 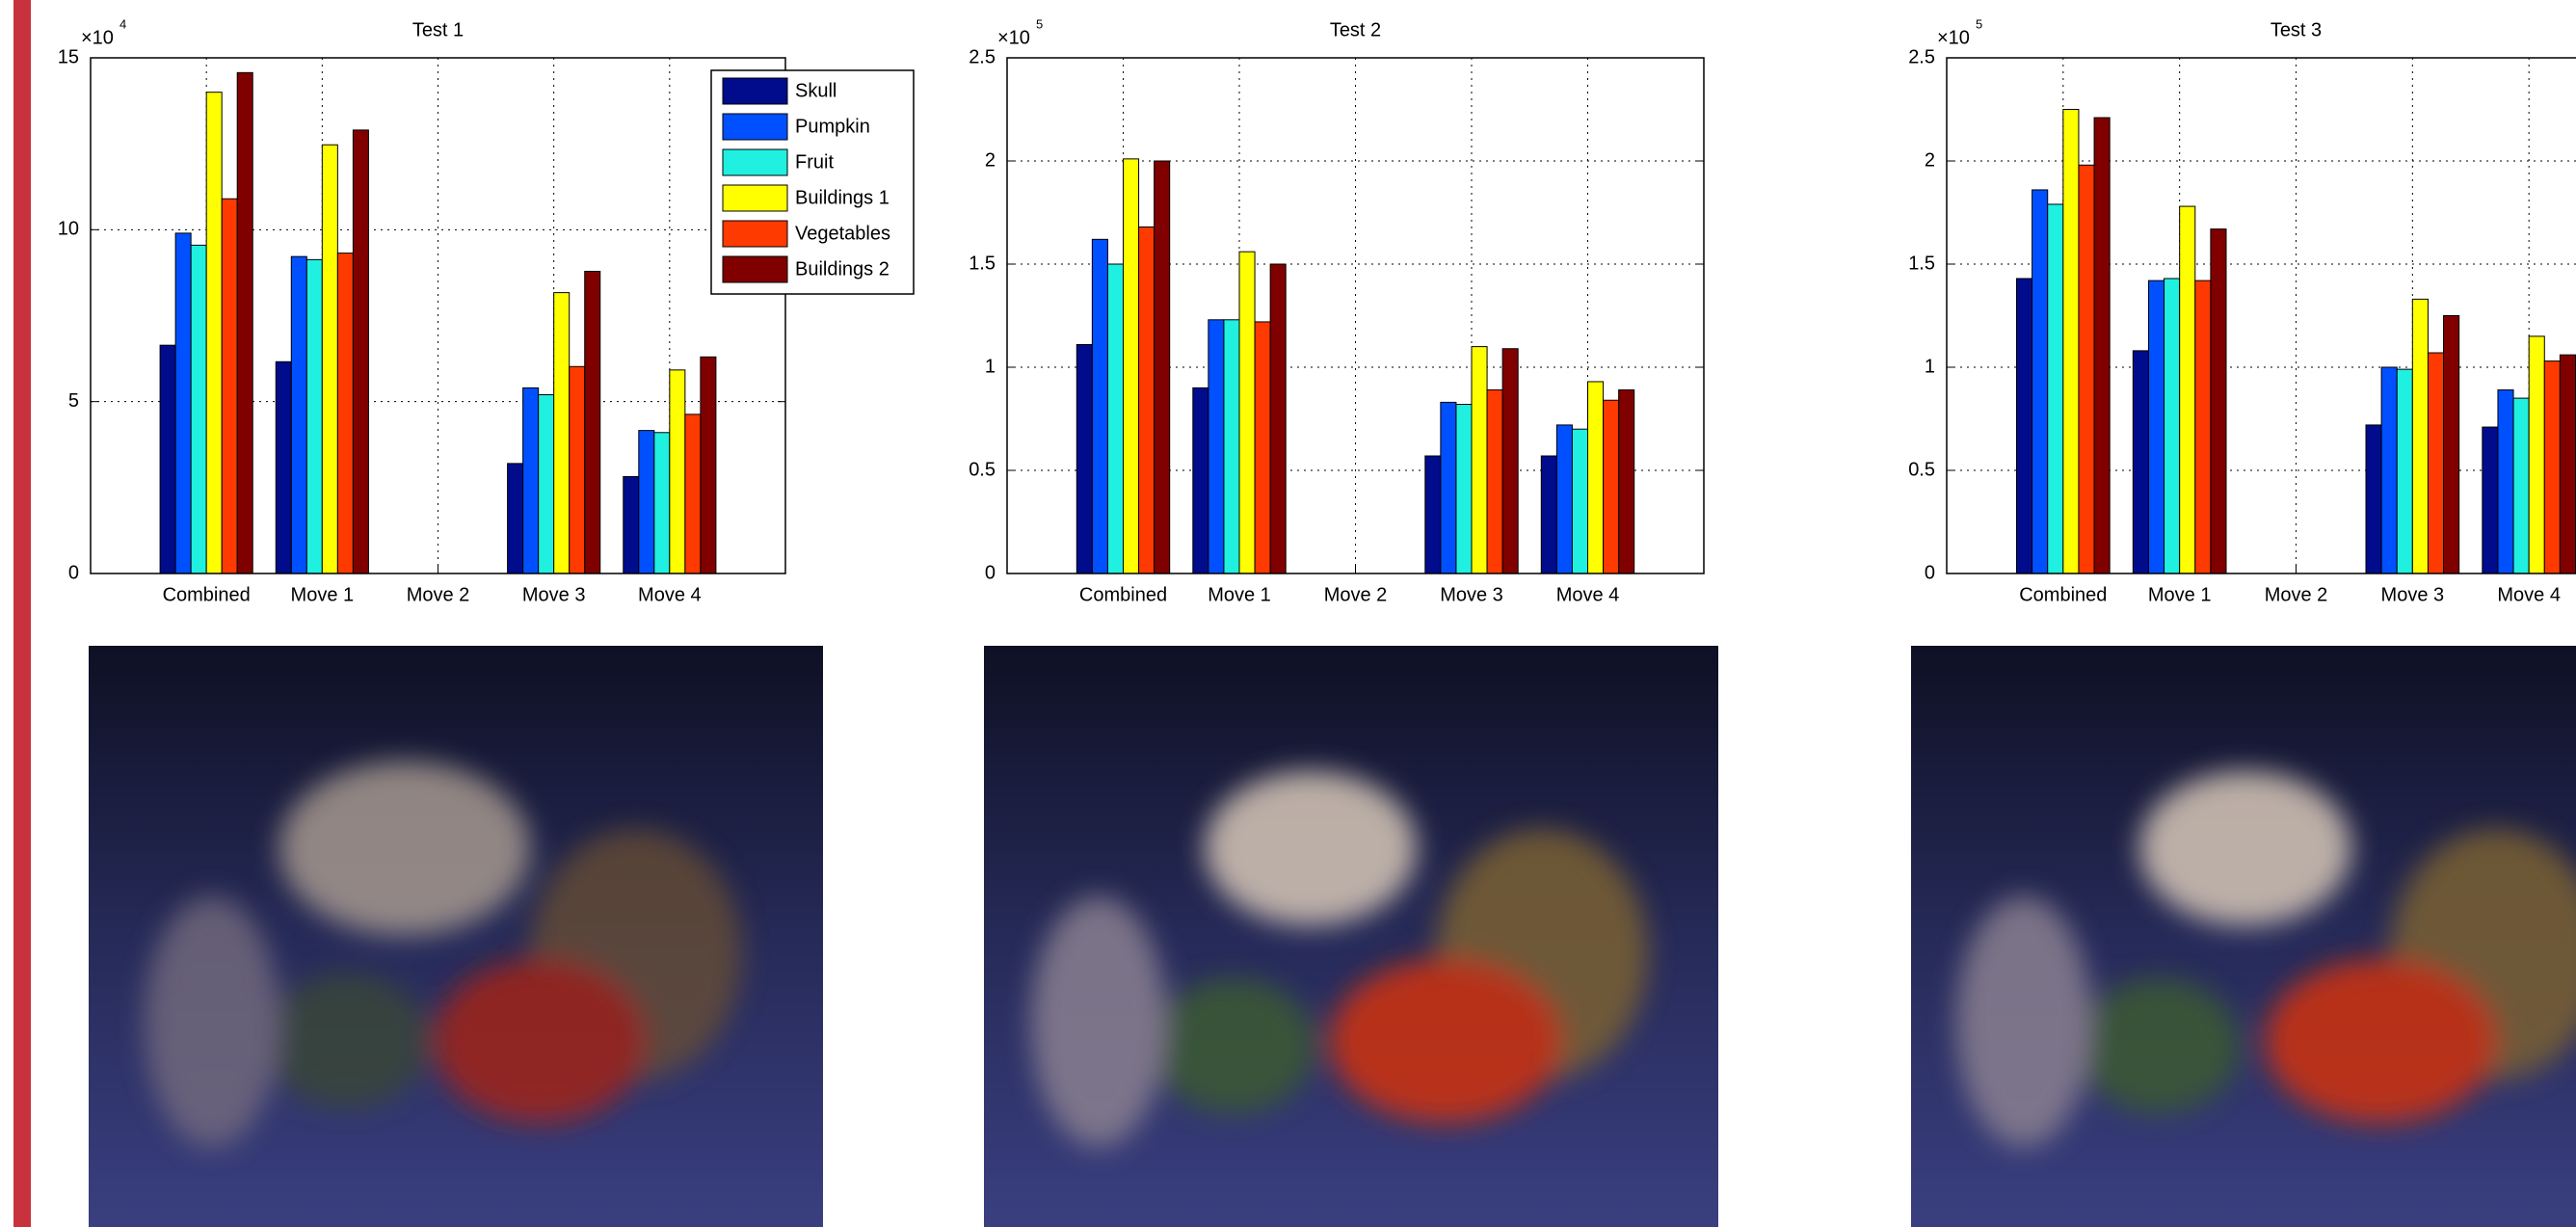 I want to click on x-tick-label: Move 3, so click(x=1471, y=595).